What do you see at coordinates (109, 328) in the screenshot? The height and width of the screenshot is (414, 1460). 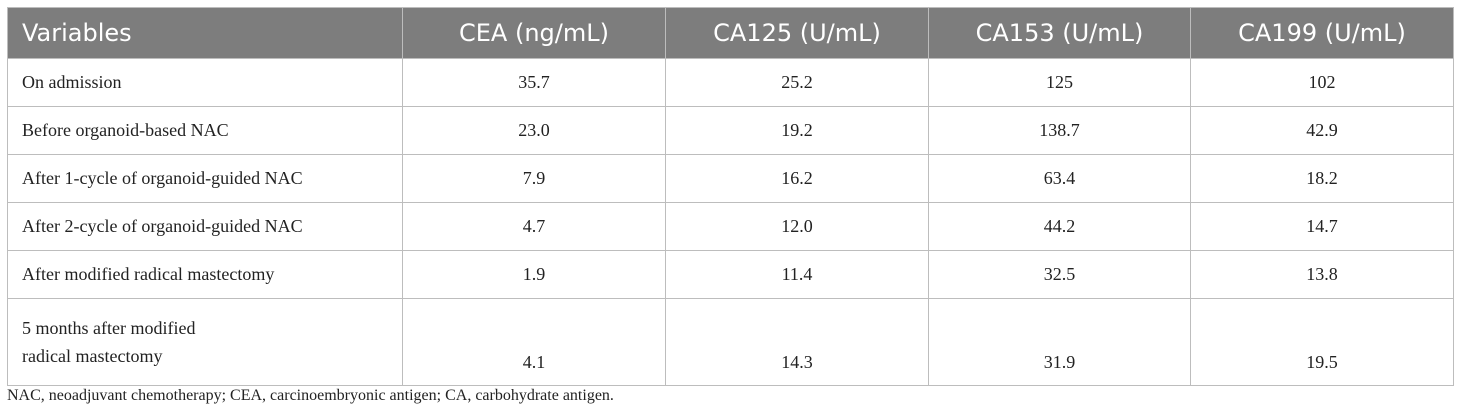 I see `row-label-line: 5 months after modified` at bounding box center [109, 328].